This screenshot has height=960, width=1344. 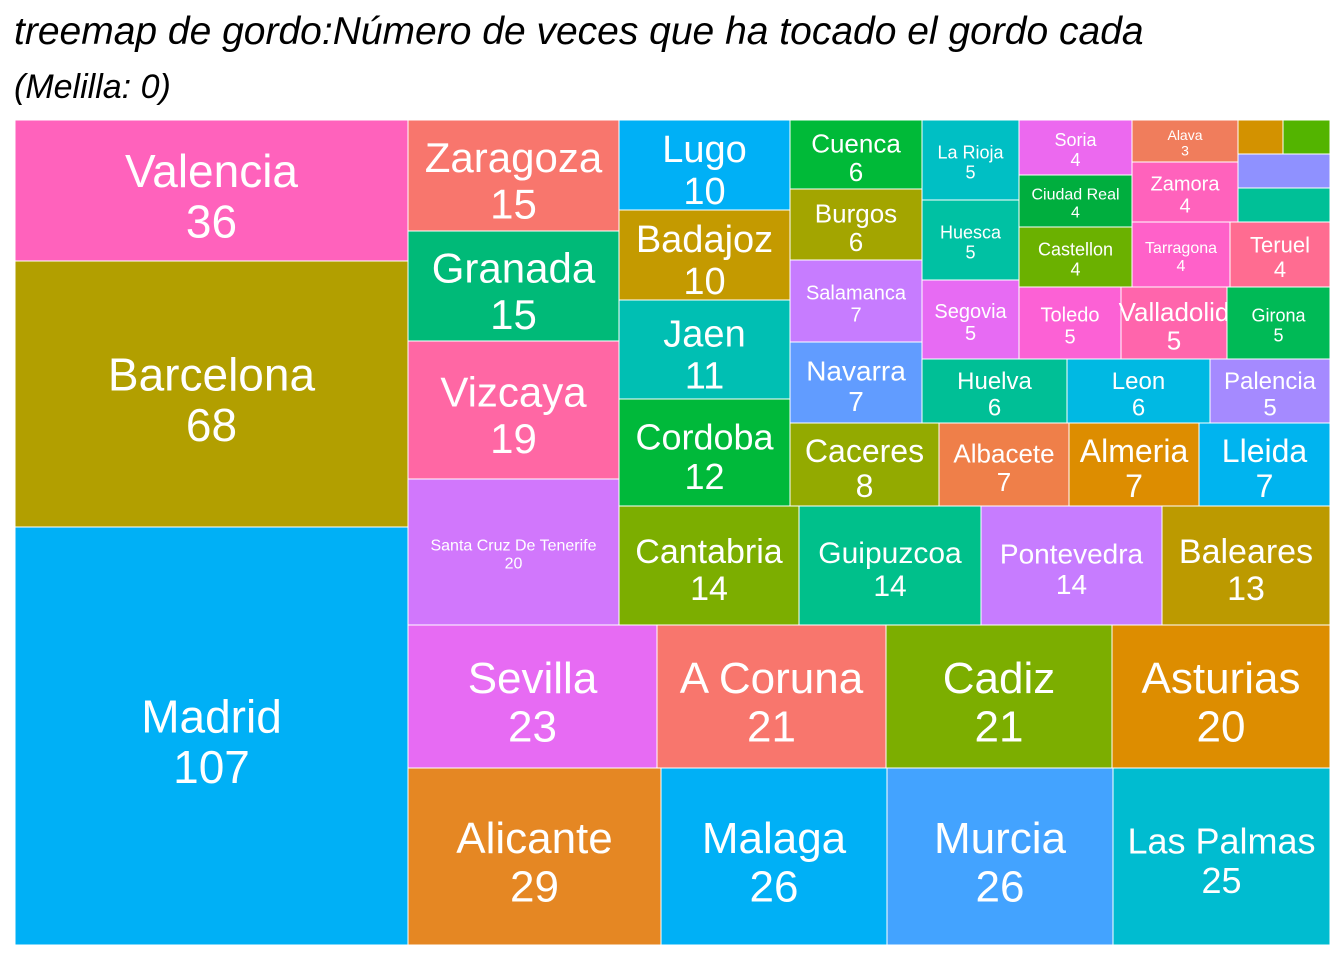 I want to click on tile-vizcaya, so click(x=513, y=410).